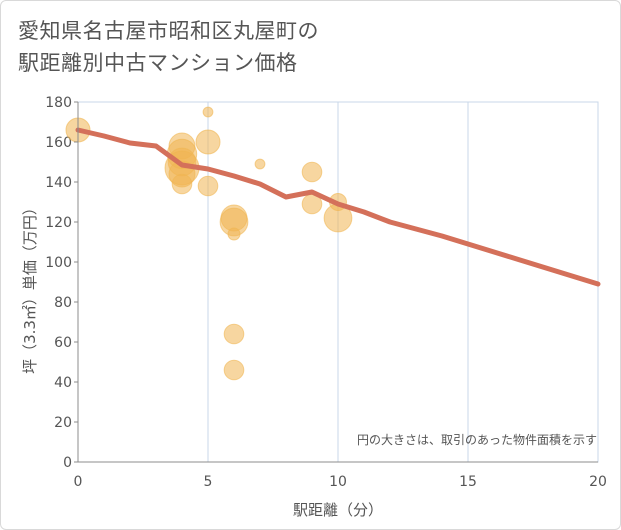  Describe the element at coordinates (78, 482) in the screenshot. I see `x-tick-label: 0` at that location.